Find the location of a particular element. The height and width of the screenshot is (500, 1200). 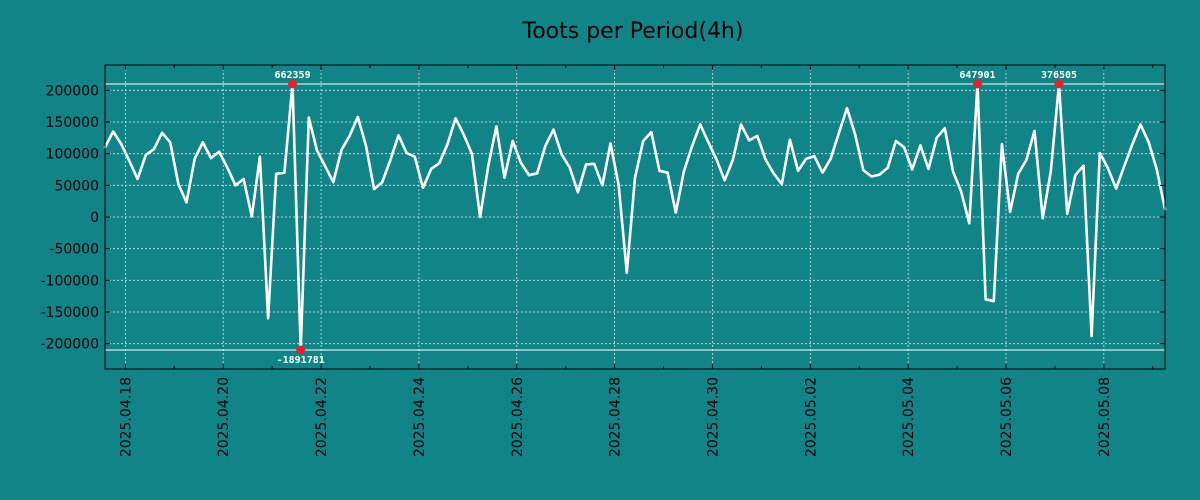

chart-title: Toots per Period(4h) is located at coordinates (633, 31).